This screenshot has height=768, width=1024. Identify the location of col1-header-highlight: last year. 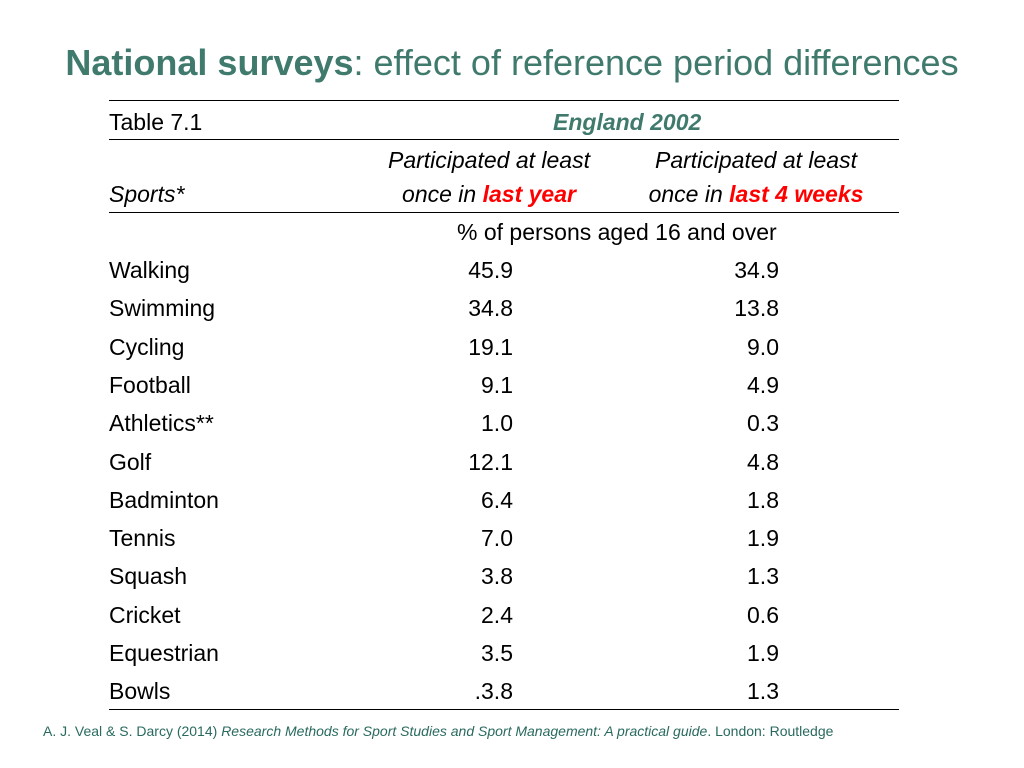
(529, 194).